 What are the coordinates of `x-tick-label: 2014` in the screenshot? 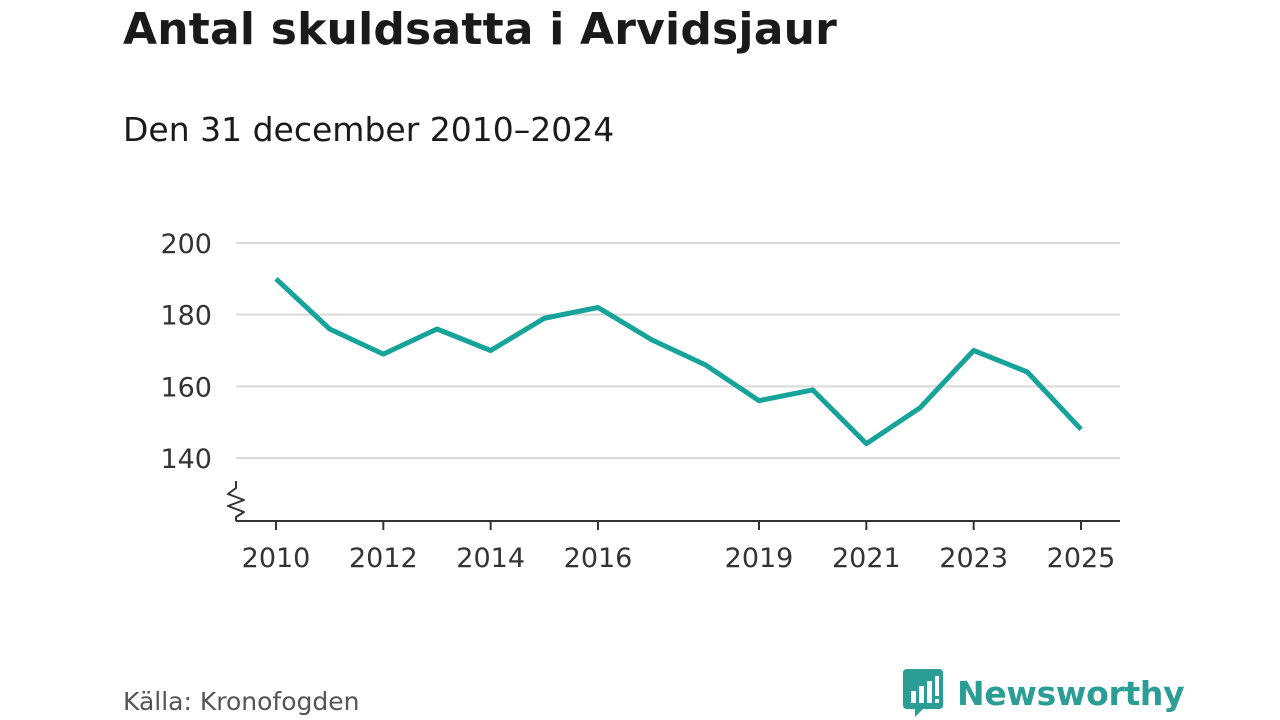 It's located at (490, 558).